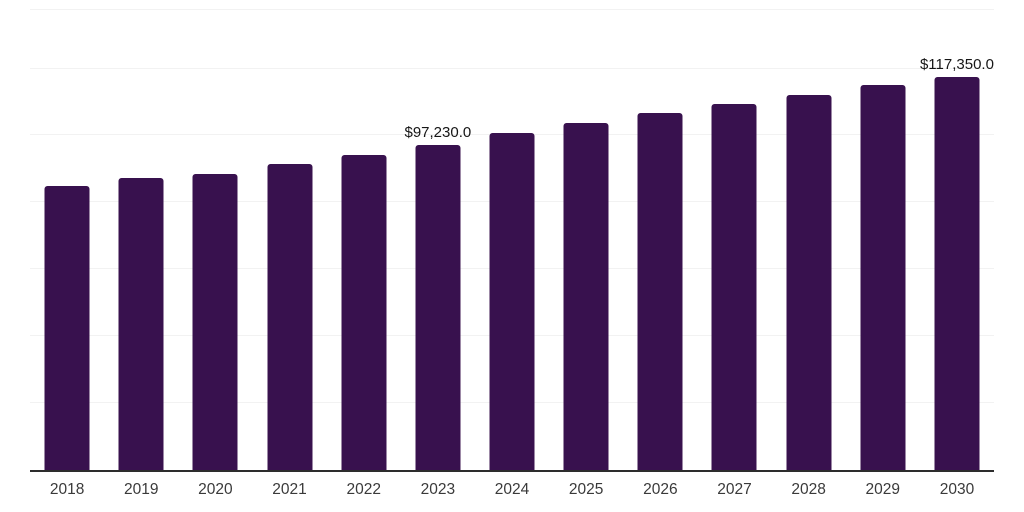  What do you see at coordinates (883, 489) in the screenshot?
I see `x-tick-label-2029: 2029` at bounding box center [883, 489].